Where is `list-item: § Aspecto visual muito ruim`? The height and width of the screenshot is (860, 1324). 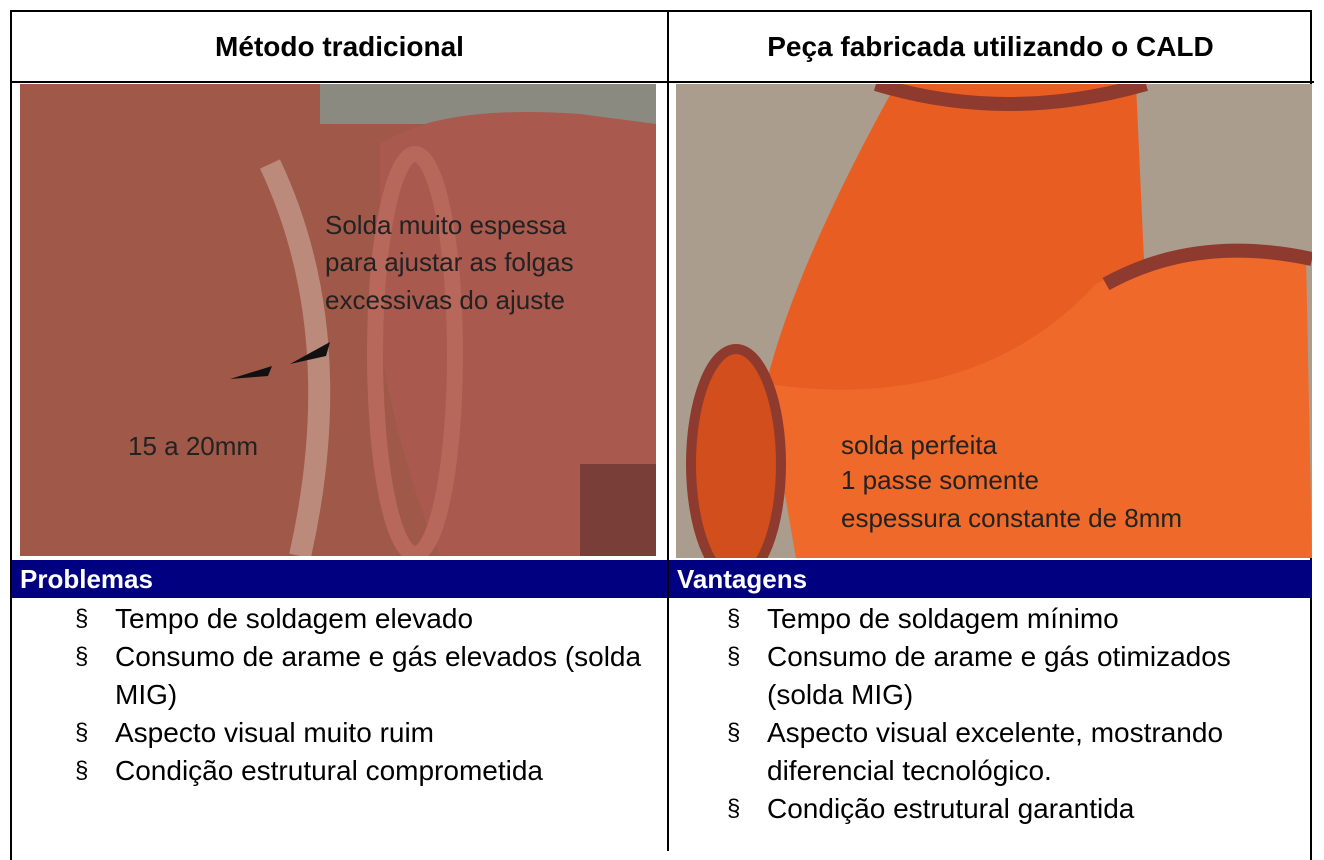 list-item: § Aspecto visual muito ruim is located at coordinates (360, 733).